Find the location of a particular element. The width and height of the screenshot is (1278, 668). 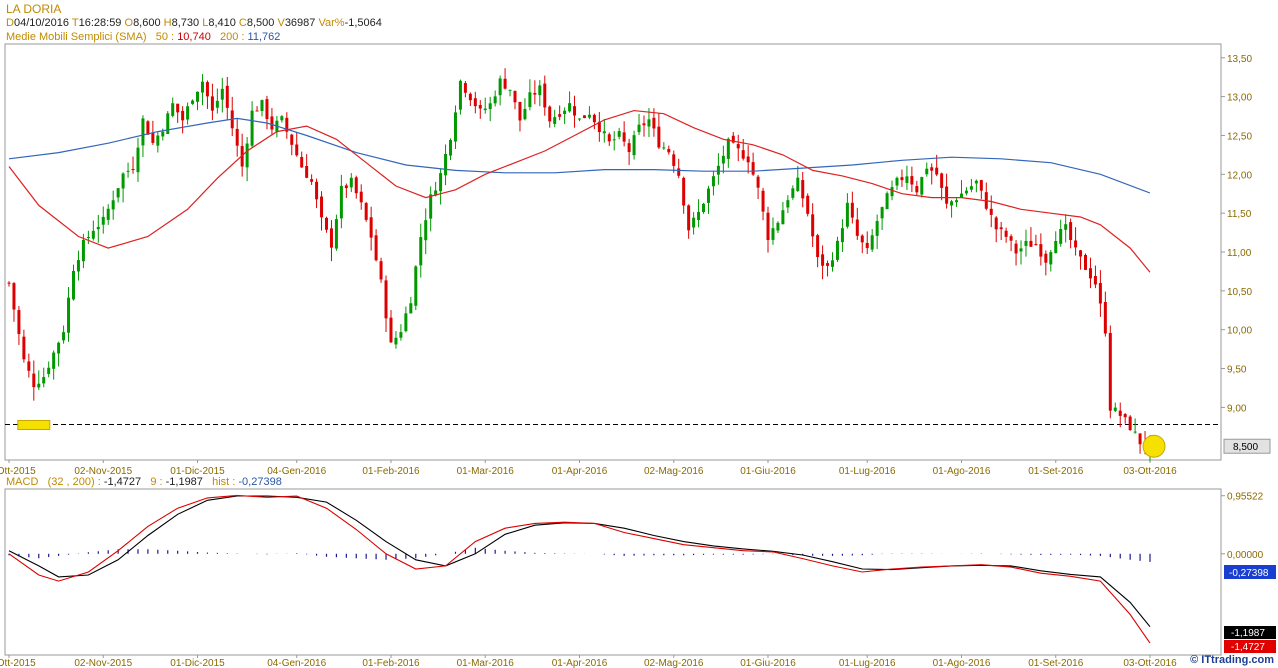

x-tick-label: 01-Apr-2016 is located at coordinates (580, 471).